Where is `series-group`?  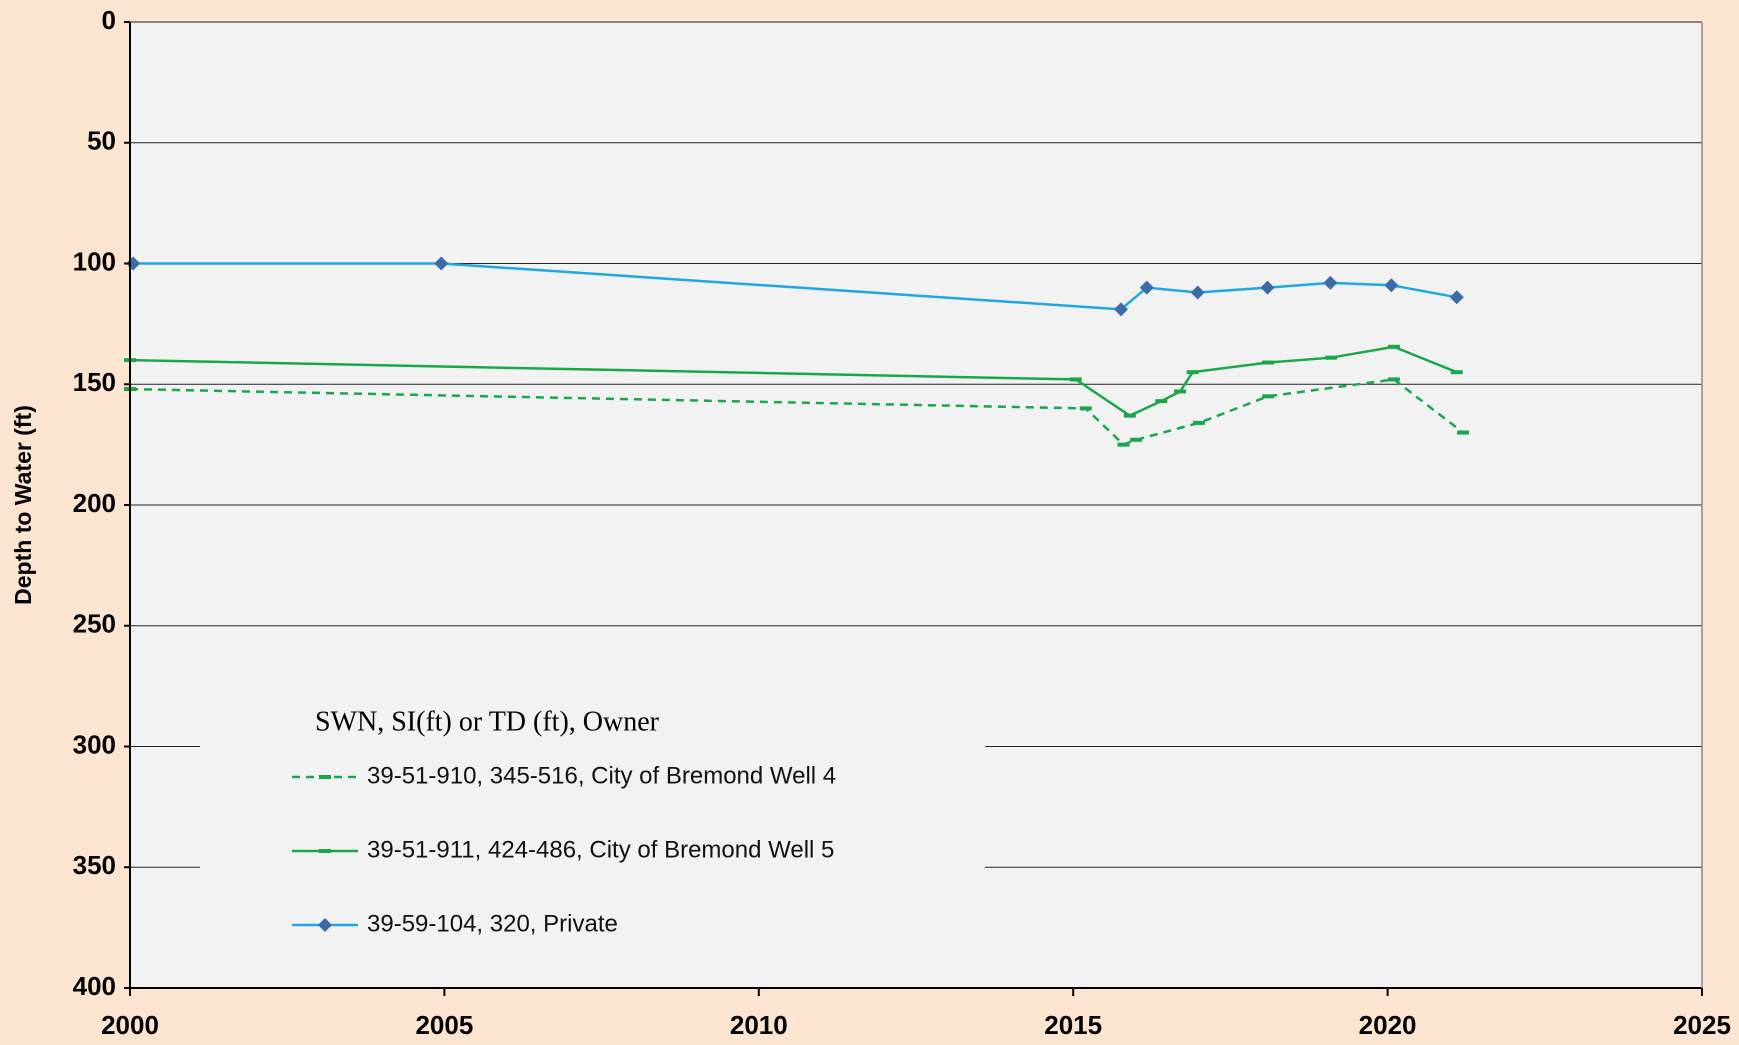 series-group is located at coordinates (797, 351).